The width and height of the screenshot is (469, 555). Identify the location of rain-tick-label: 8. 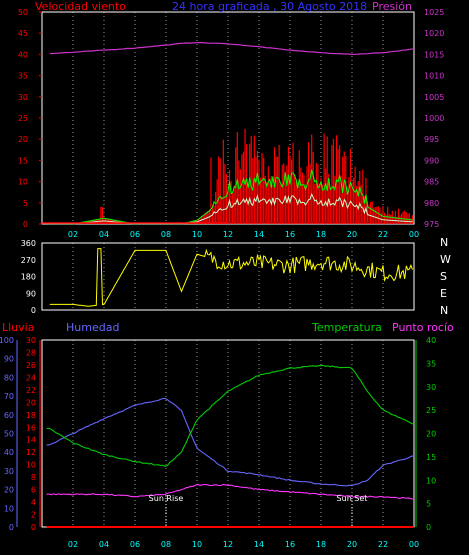
(33, 477).